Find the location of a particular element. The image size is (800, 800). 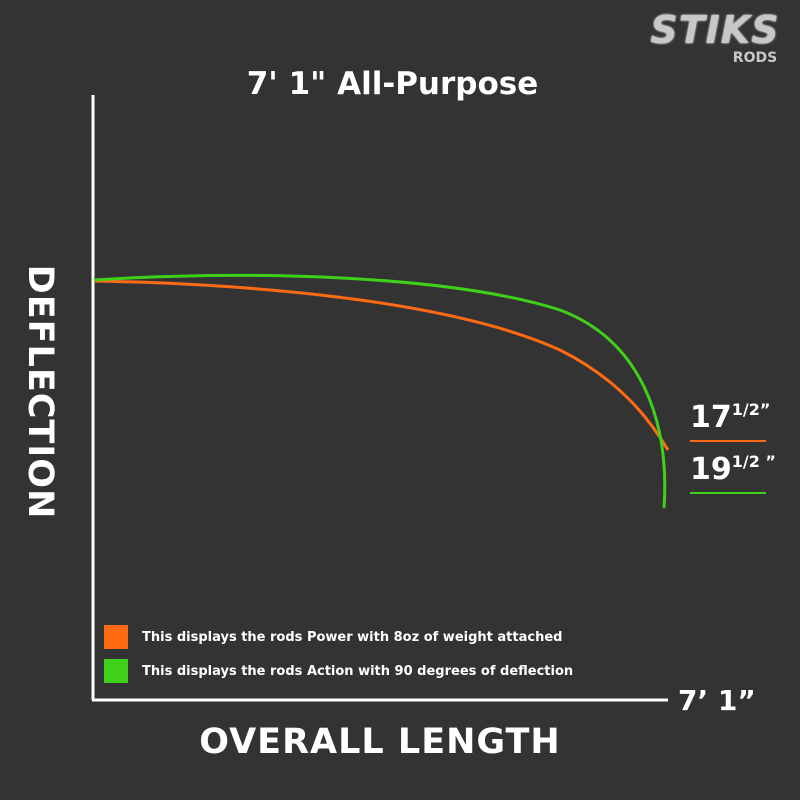

action-underline is located at coordinates (728, 493).